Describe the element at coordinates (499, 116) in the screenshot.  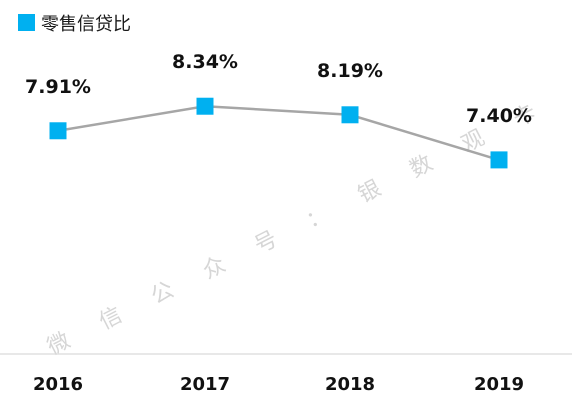
I see `data-label: 7.40%` at that location.